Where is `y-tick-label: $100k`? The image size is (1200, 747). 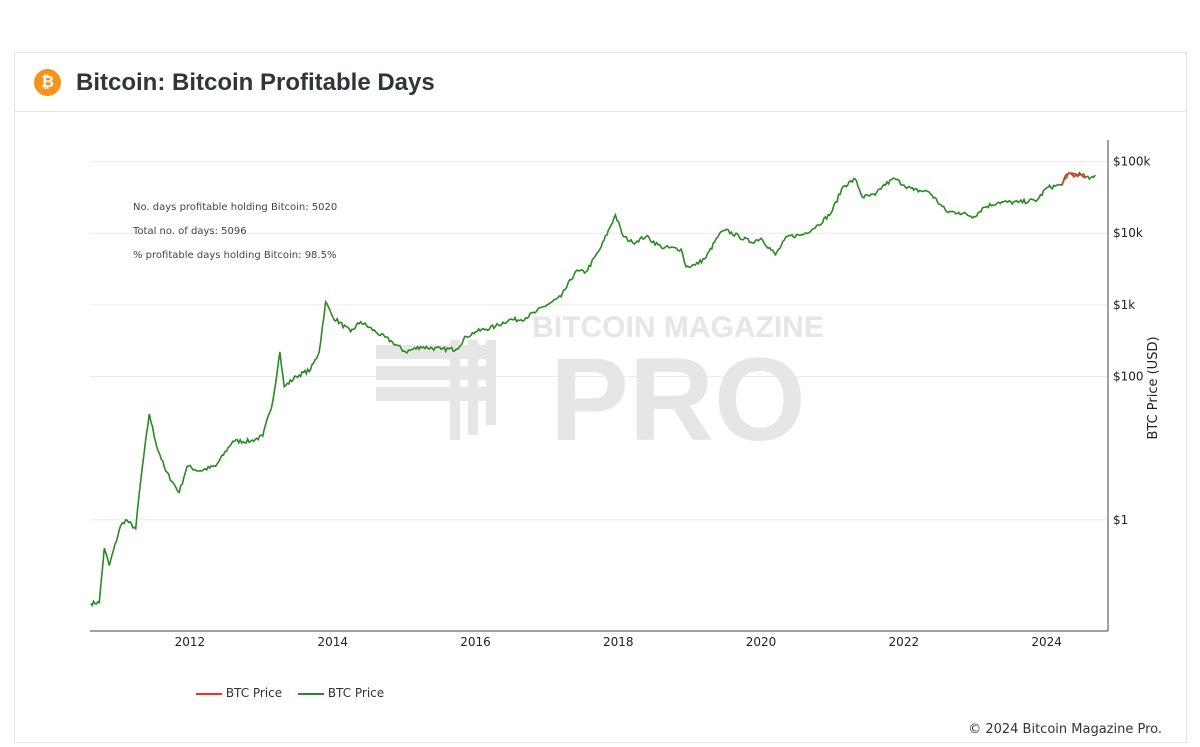 y-tick-label: $100k is located at coordinates (1132, 162).